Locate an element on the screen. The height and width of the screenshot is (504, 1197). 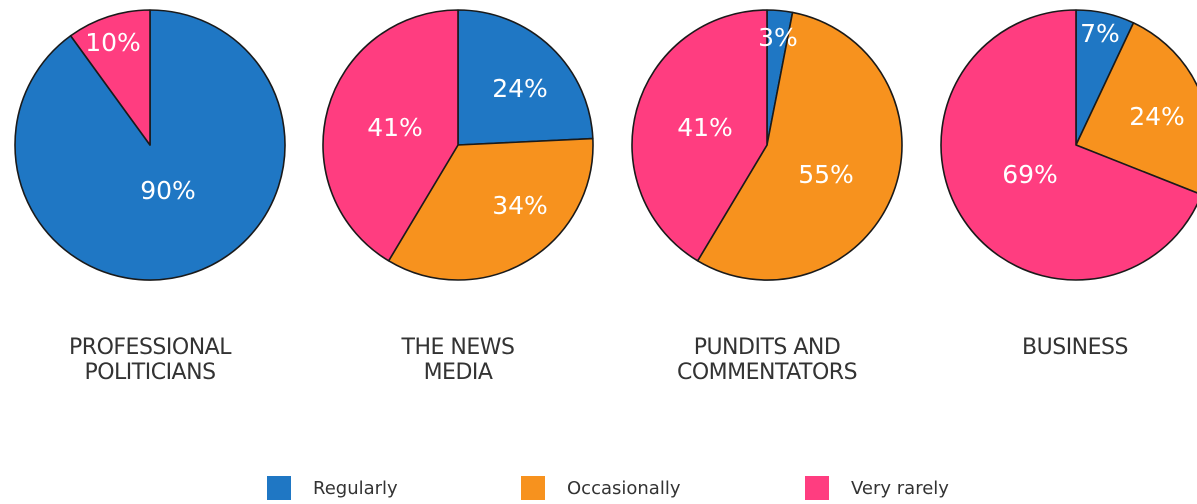
pie-slice-business-very-rarely is located at coordinates (1068, 145).